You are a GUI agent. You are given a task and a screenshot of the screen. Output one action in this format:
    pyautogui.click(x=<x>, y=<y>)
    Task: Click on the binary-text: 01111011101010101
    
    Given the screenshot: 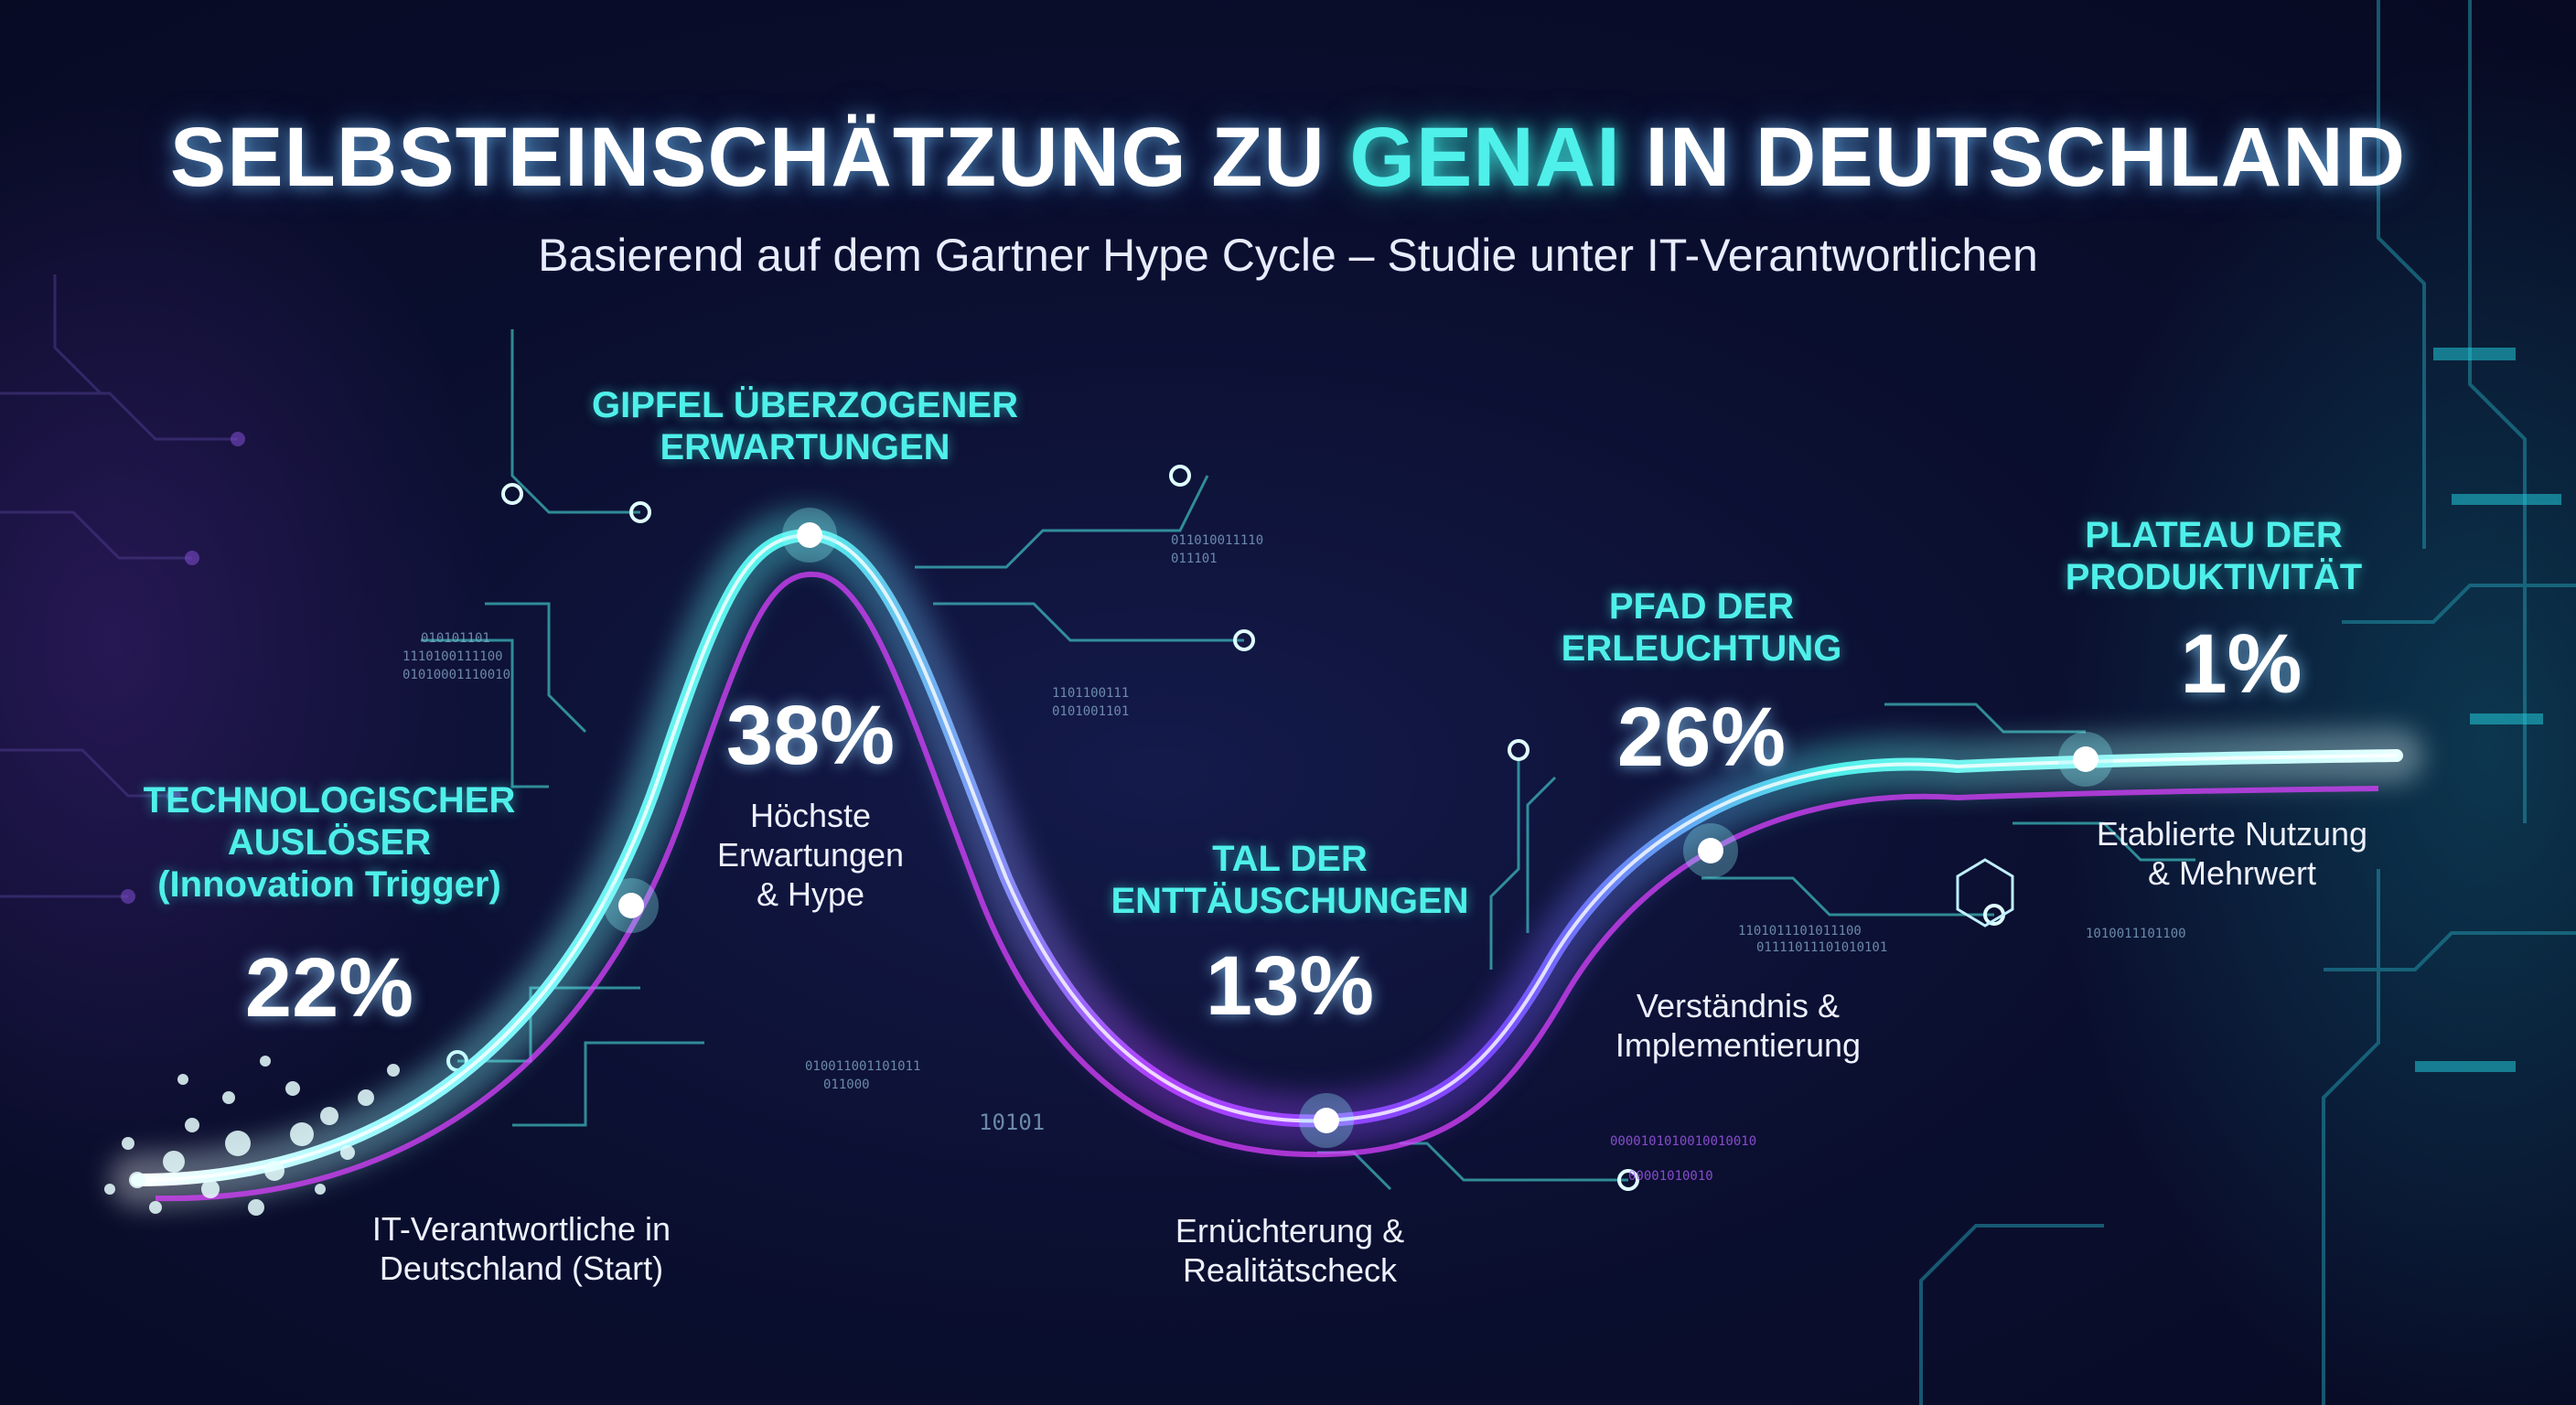 What is the action you would take?
    pyautogui.click(x=1821, y=947)
    